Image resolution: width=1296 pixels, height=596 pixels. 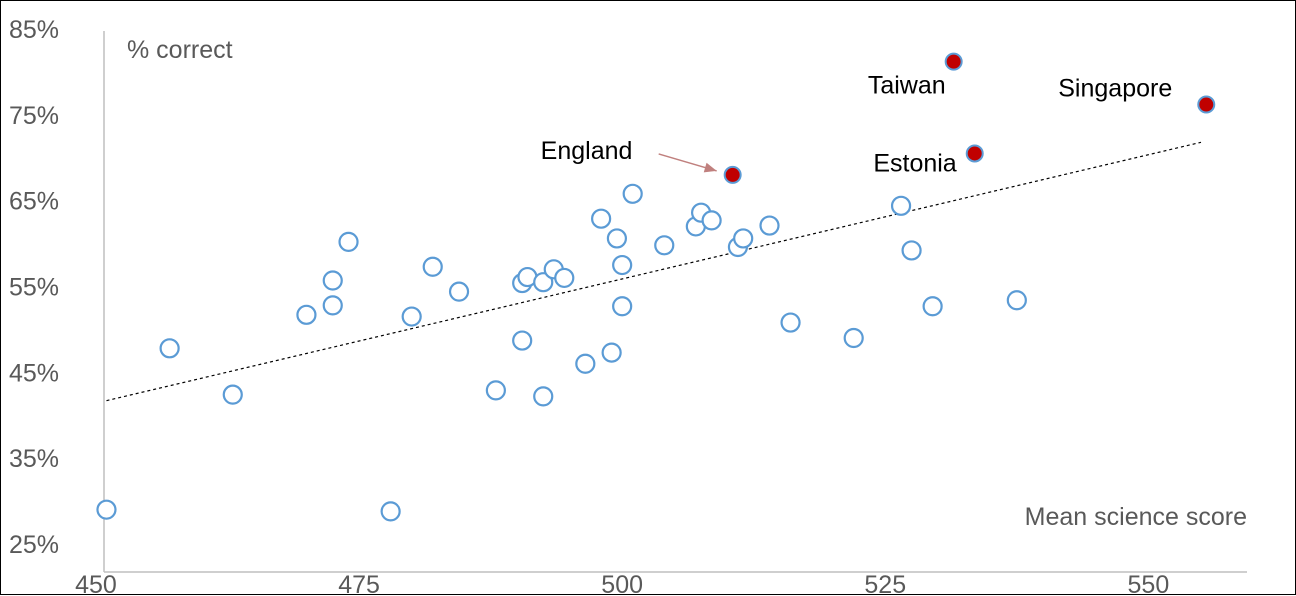 I want to click on y-tick-label: 25%, so click(x=34, y=545).